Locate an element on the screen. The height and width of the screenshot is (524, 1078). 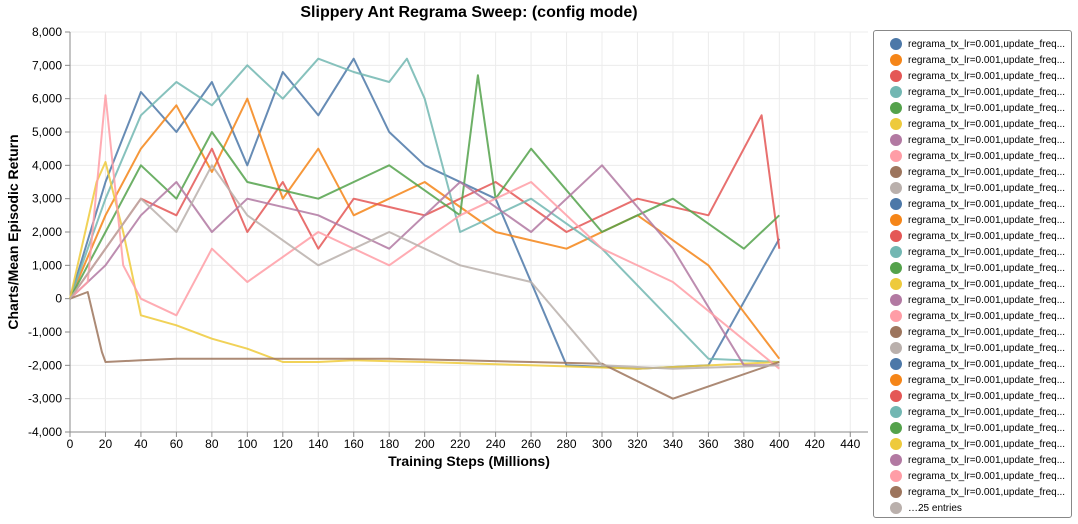
x-tick-label: 240 is located at coordinates (496, 444).